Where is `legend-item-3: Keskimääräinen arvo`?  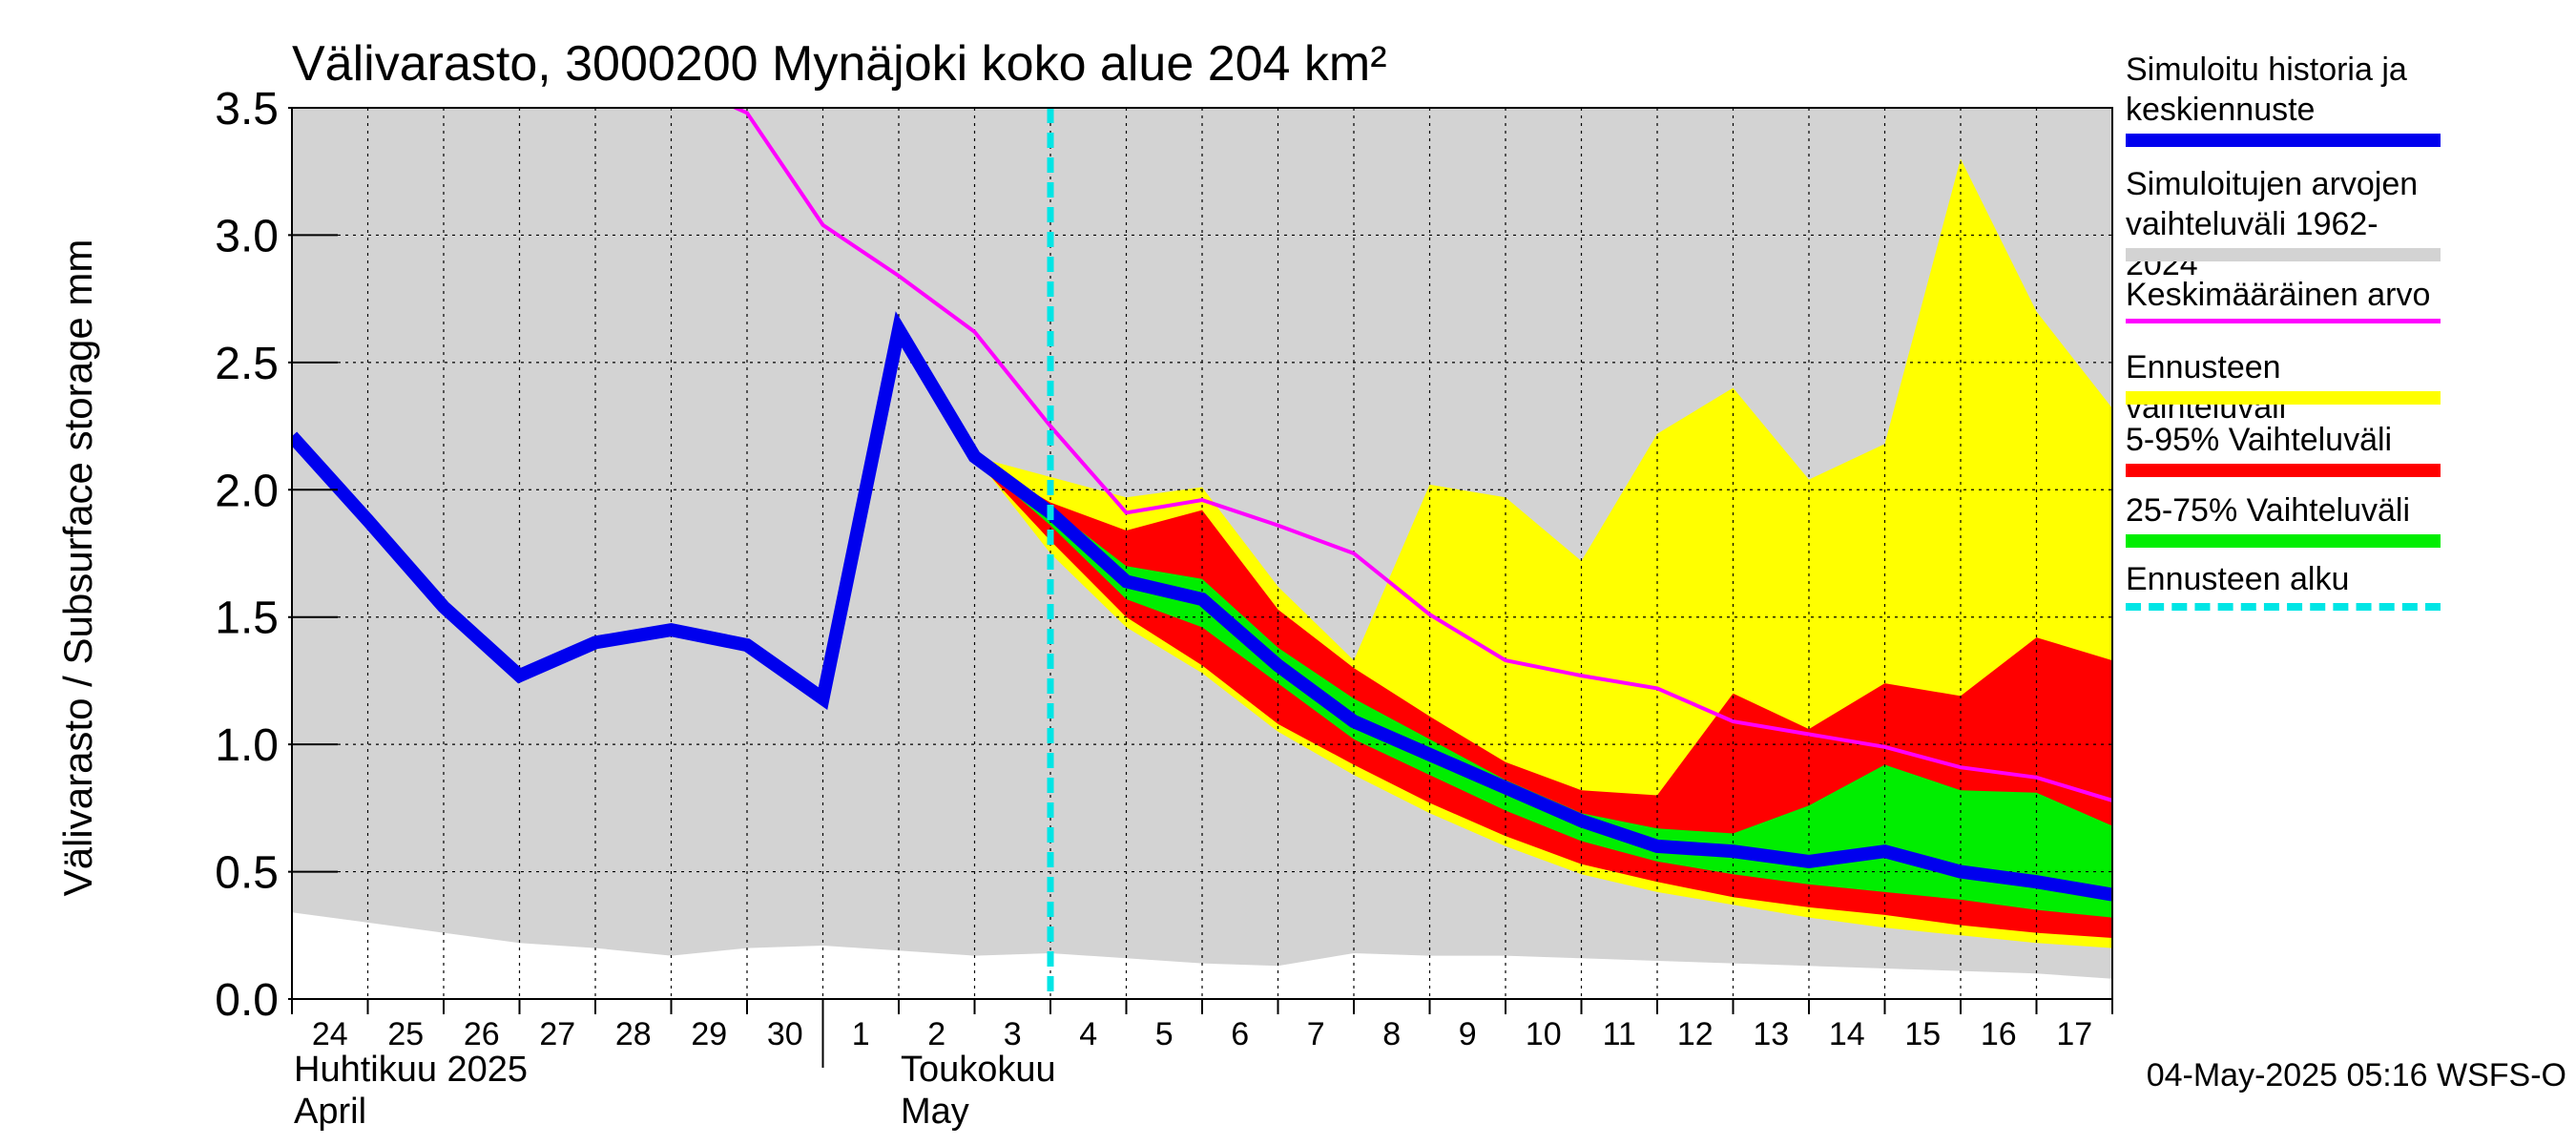
legend-item-3: Keskimääräinen arvo is located at coordinates (2283, 299).